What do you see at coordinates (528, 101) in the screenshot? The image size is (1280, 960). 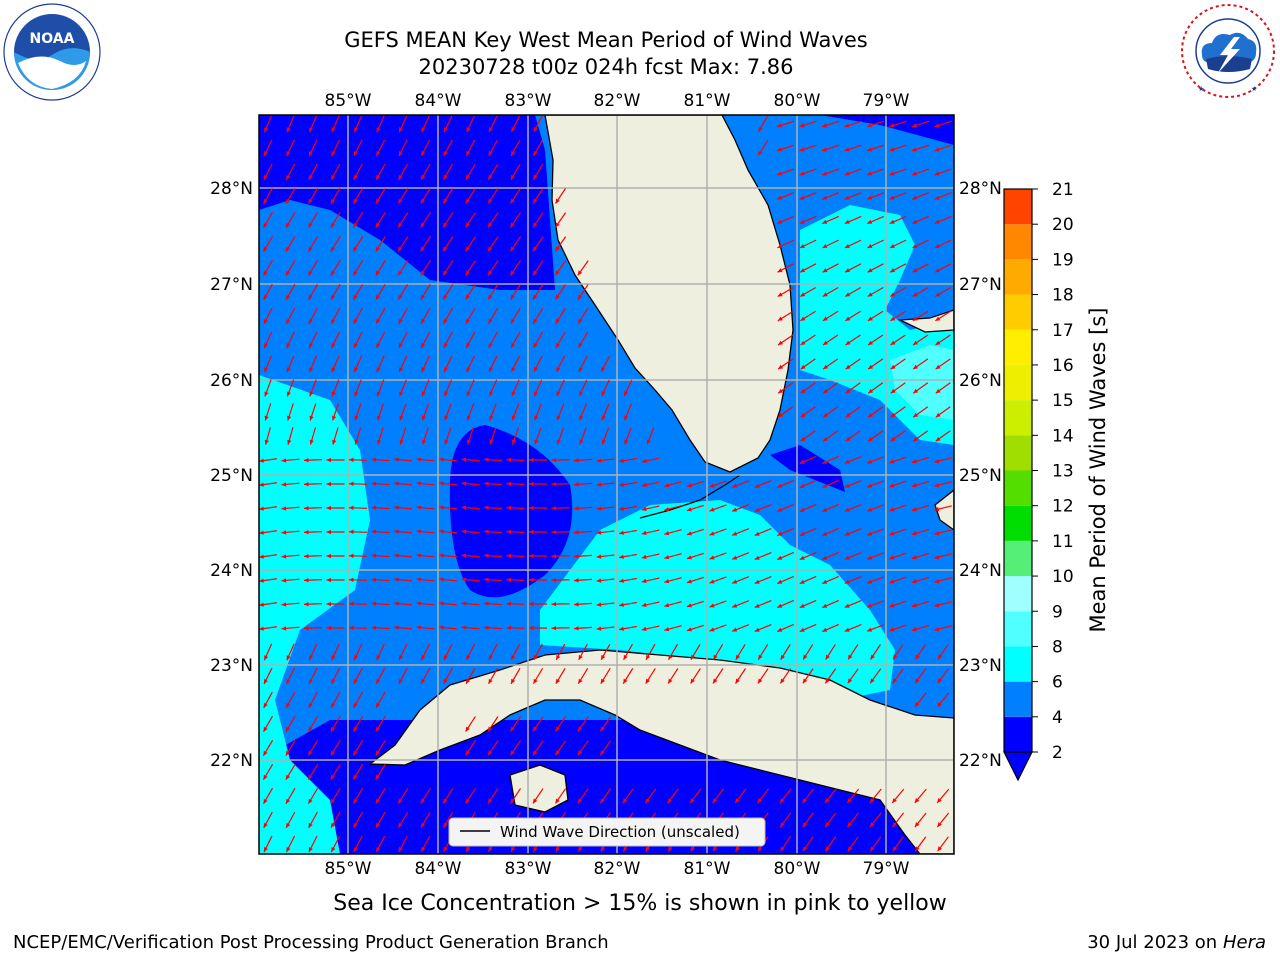 I see `lon-label-top: 83°W` at bounding box center [528, 101].